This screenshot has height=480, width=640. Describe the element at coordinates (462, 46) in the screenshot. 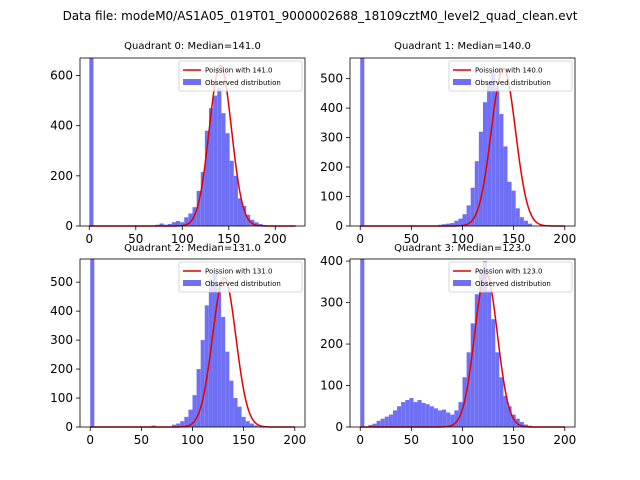

I see `panel-title: Quadrant 1: Median=140.0` at that location.